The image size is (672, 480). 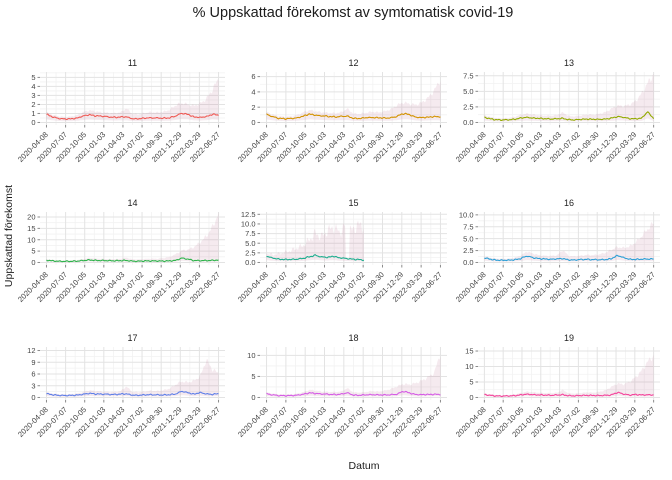 What do you see at coordinates (132, 63) in the screenshot?
I see `facet-title: 11` at bounding box center [132, 63].